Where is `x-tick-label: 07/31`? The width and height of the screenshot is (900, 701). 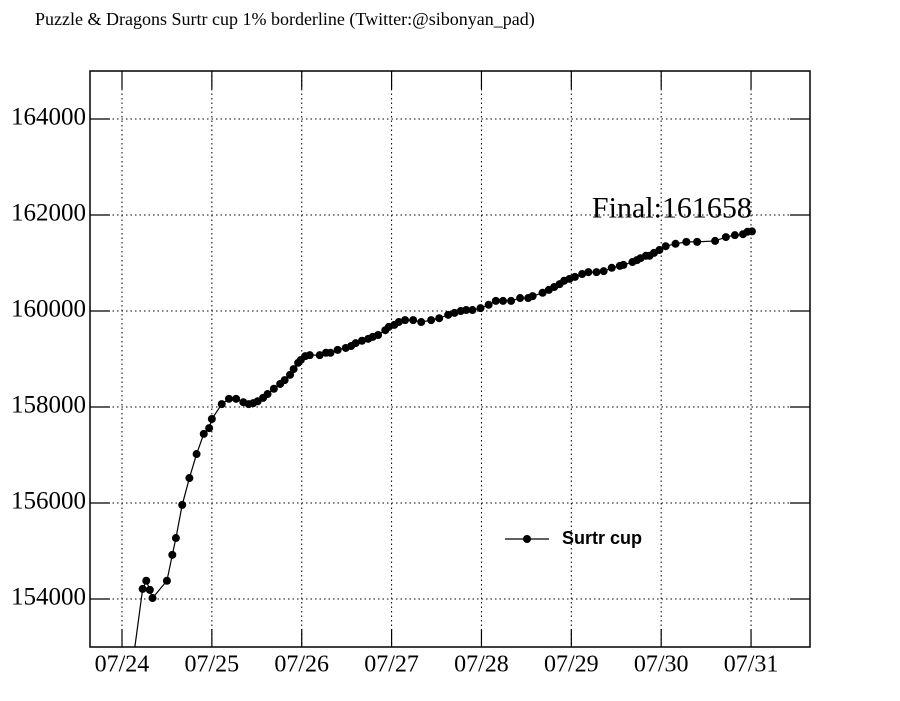 x-tick-label: 07/31 is located at coordinates (751, 665).